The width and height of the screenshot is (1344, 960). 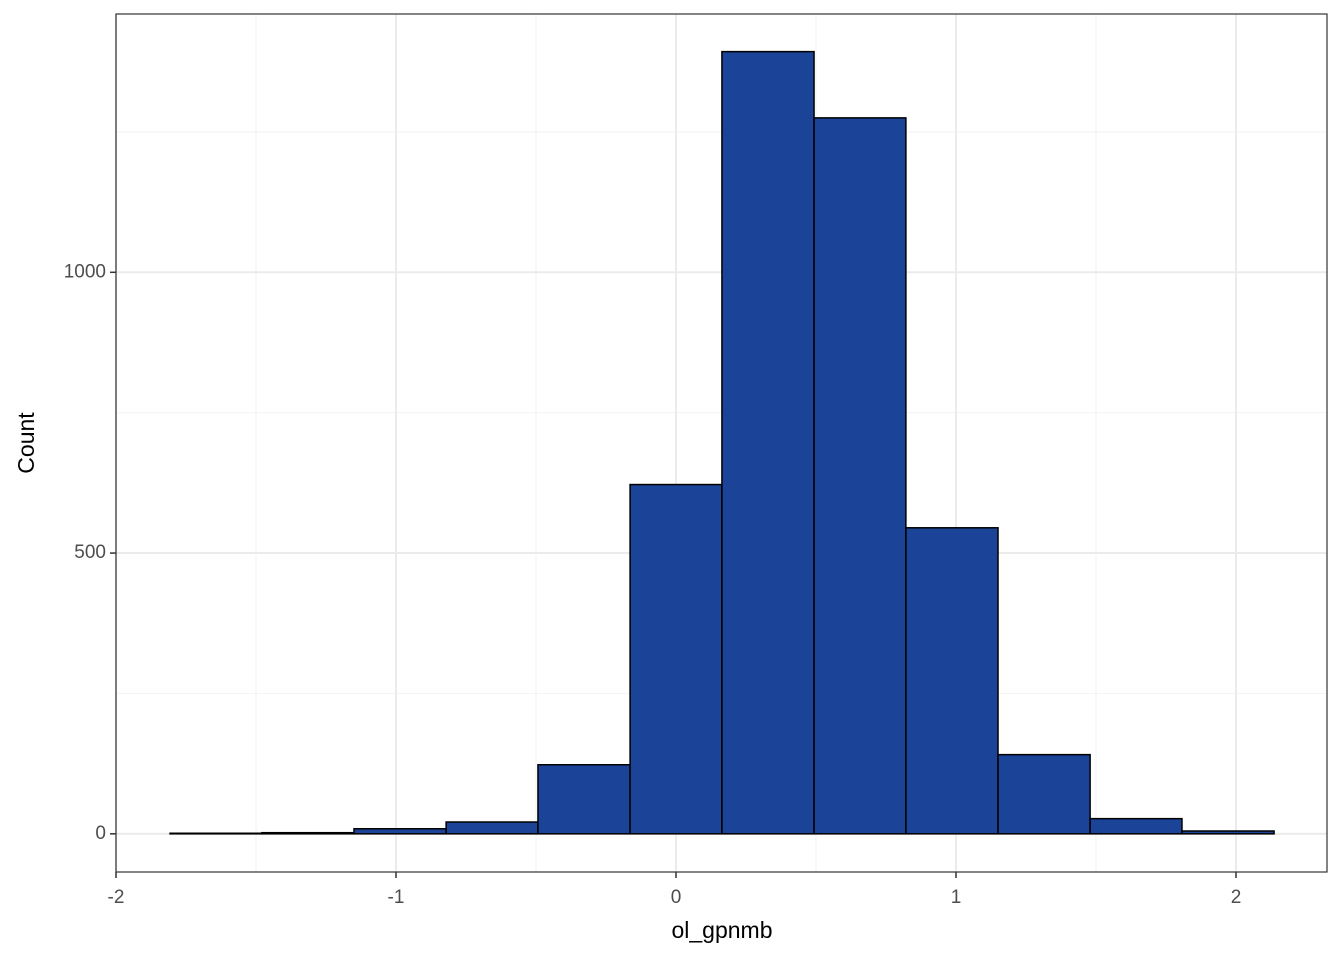 What do you see at coordinates (26, 443) in the screenshot?
I see `y-axis-title: Count` at bounding box center [26, 443].